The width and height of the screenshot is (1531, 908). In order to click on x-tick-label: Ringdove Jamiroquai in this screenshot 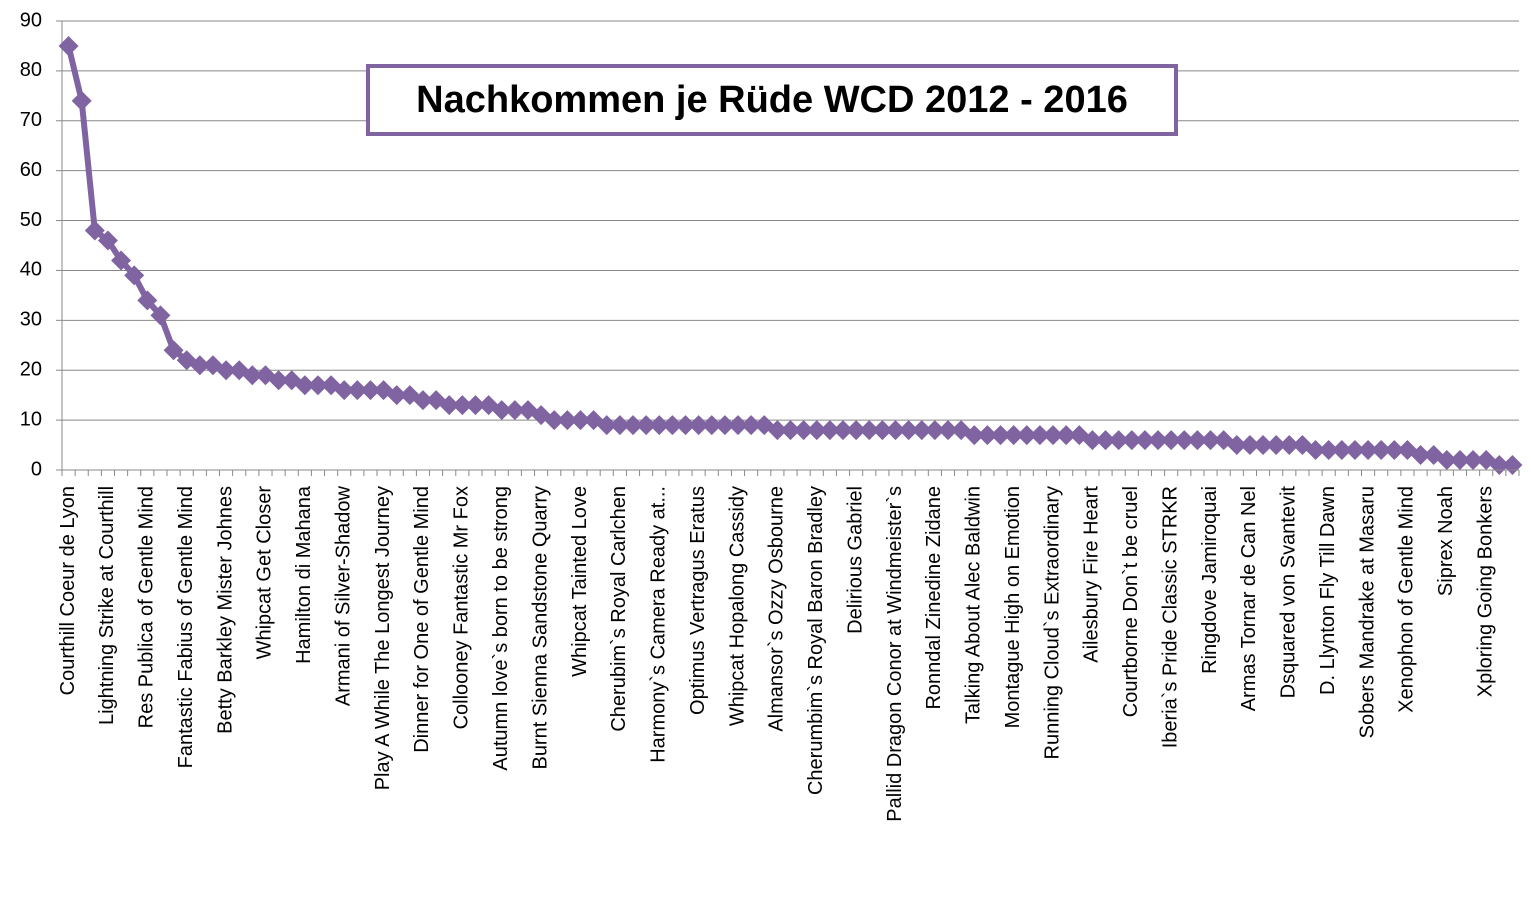, I will do `click(1210, 580)`.